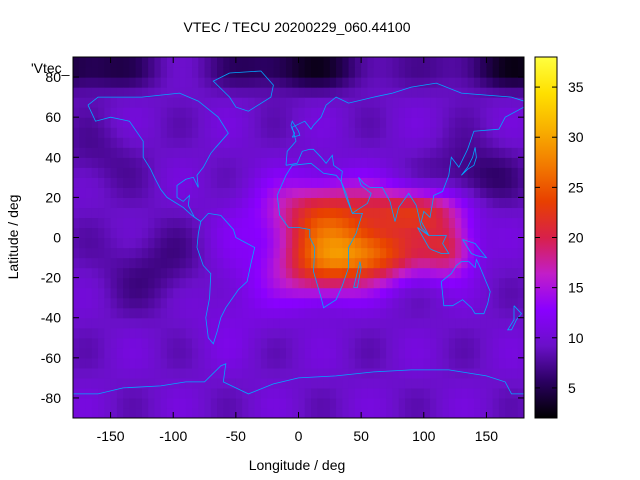 The width and height of the screenshot is (640, 480). I want to click on y-tick-label: 40, so click(53, 157).